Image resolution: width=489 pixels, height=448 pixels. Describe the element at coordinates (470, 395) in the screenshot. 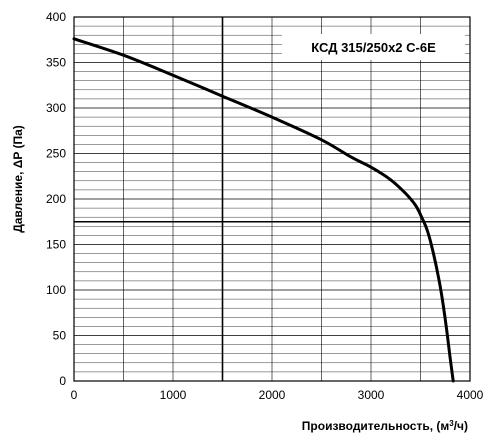

I see `x-tick-label: 4000` at that location.